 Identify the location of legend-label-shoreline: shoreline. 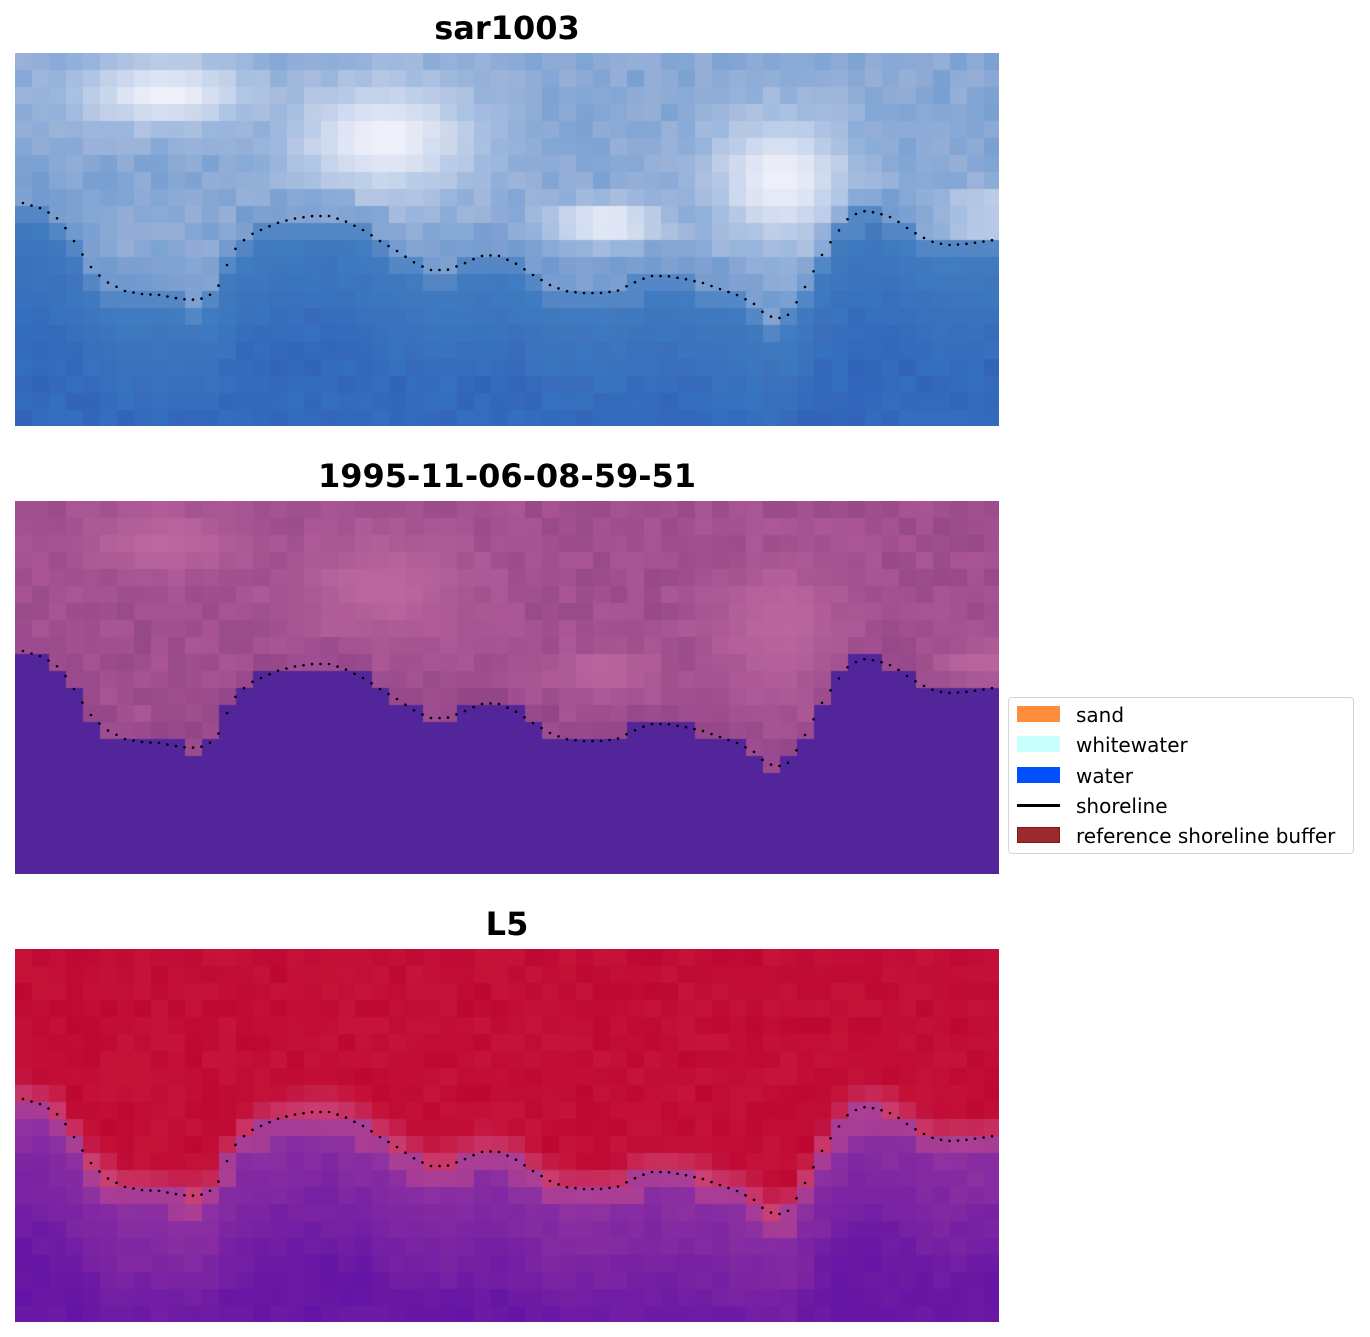
(1122, 806).